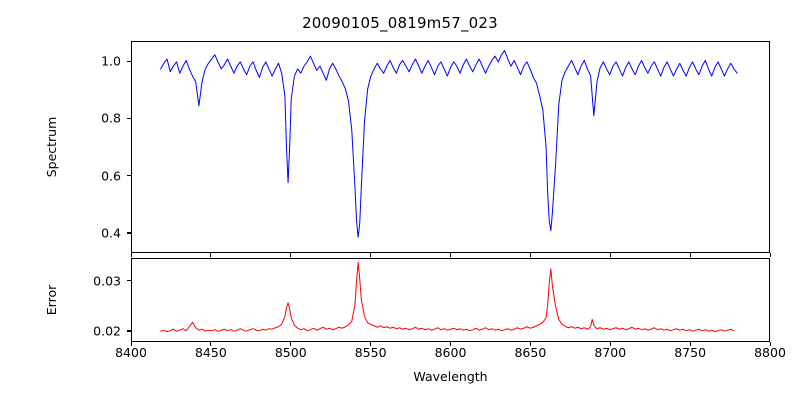 Image resolution: width=800 pixels, height=400 pixels. Describe the element at coordinates (450, 352) in the screenshot. I see `x-tick-label: 8600` at that location.